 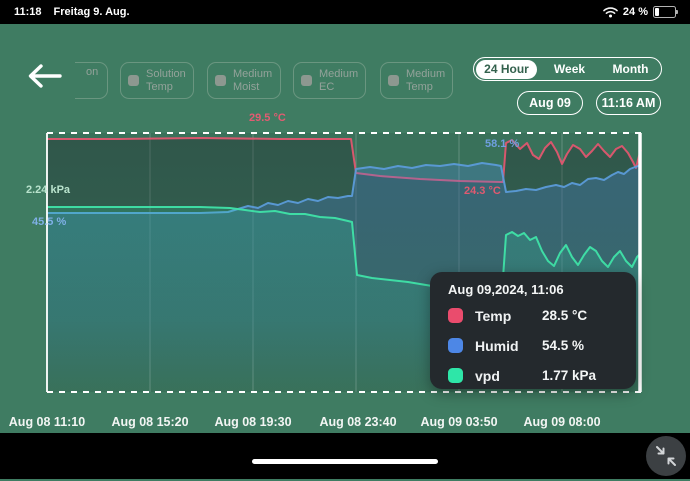 I want to click on collapse-button, so click(x=666, y=456).